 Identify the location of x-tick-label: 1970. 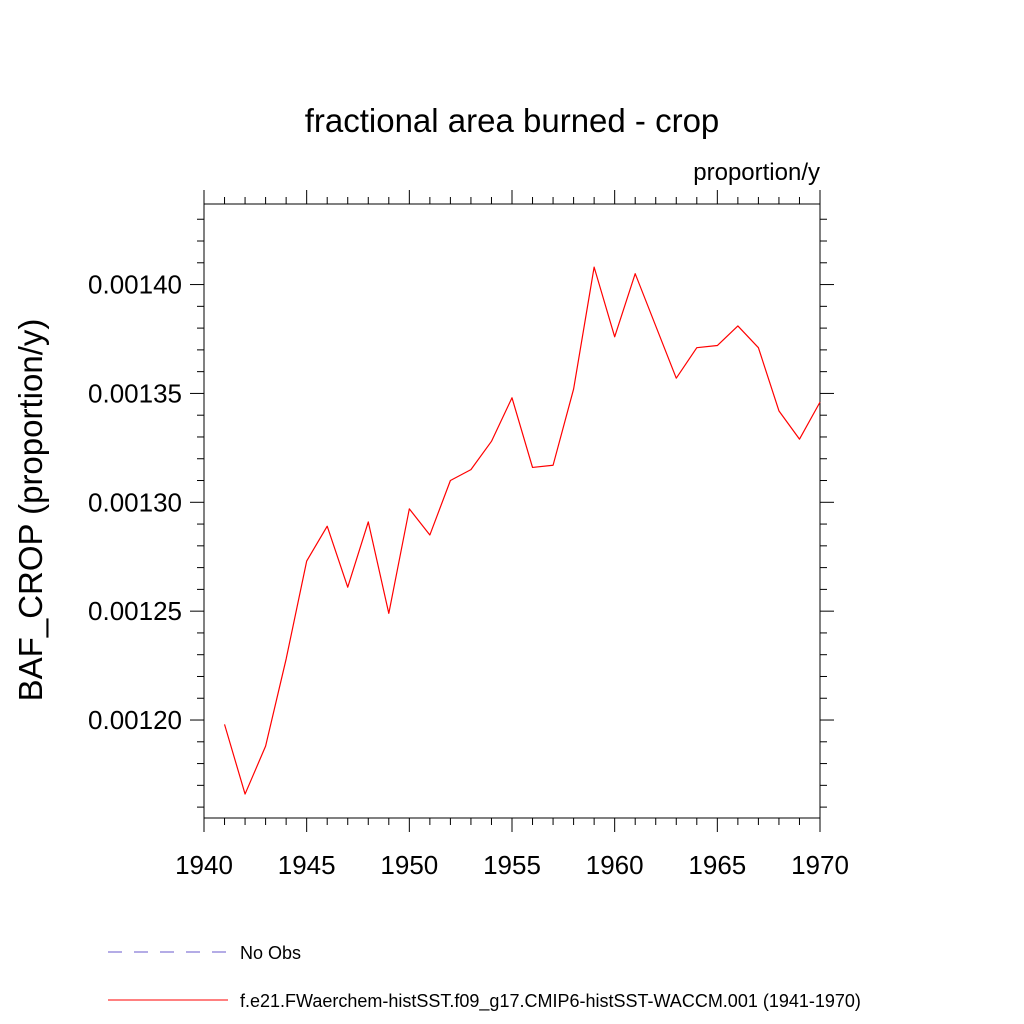
(820, 865).